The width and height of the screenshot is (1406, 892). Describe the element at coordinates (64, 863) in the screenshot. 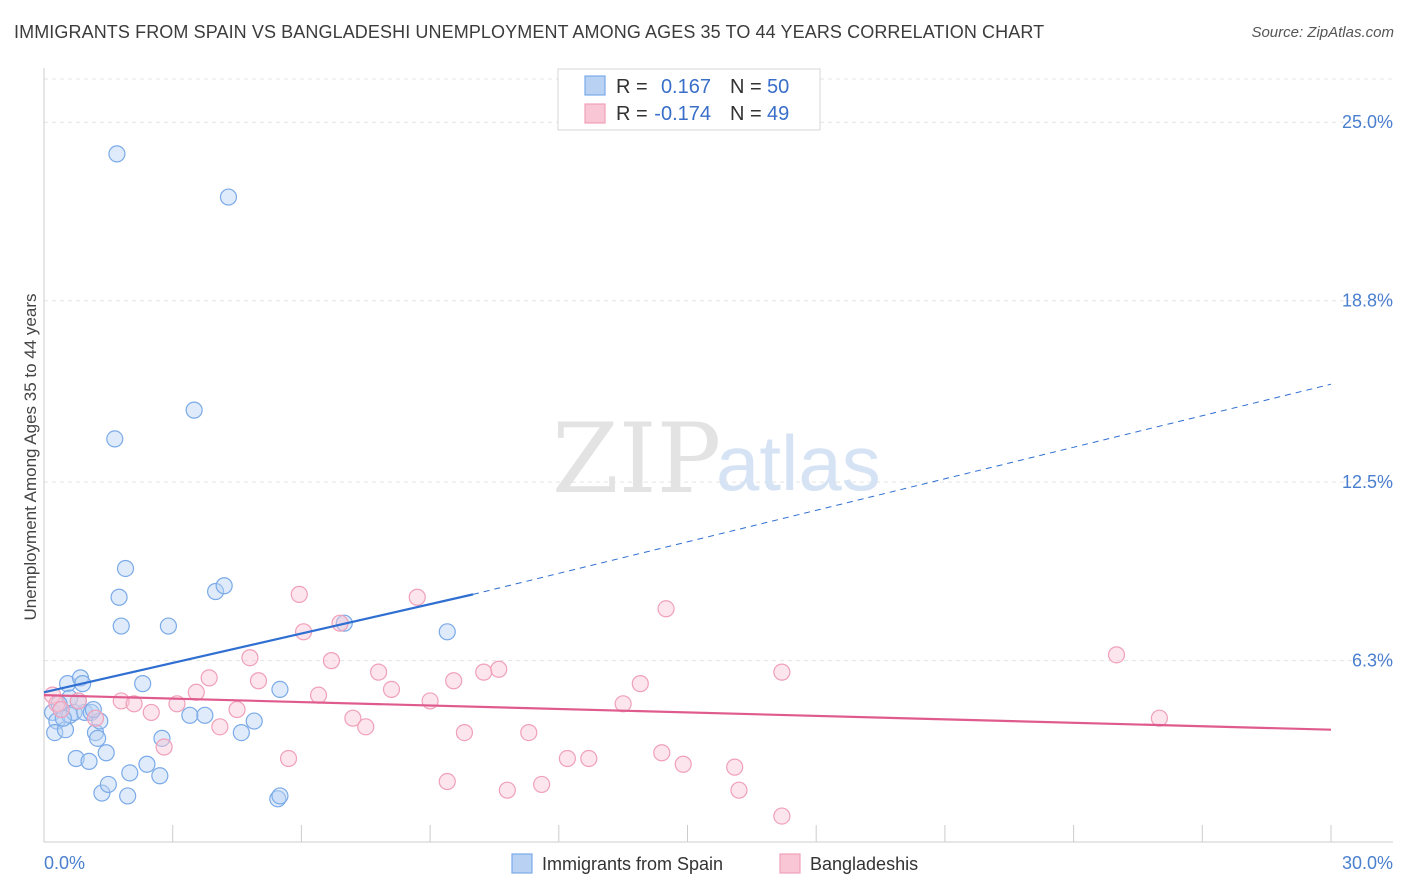

I see `x-tick-label-min: 0.0%` at that location.